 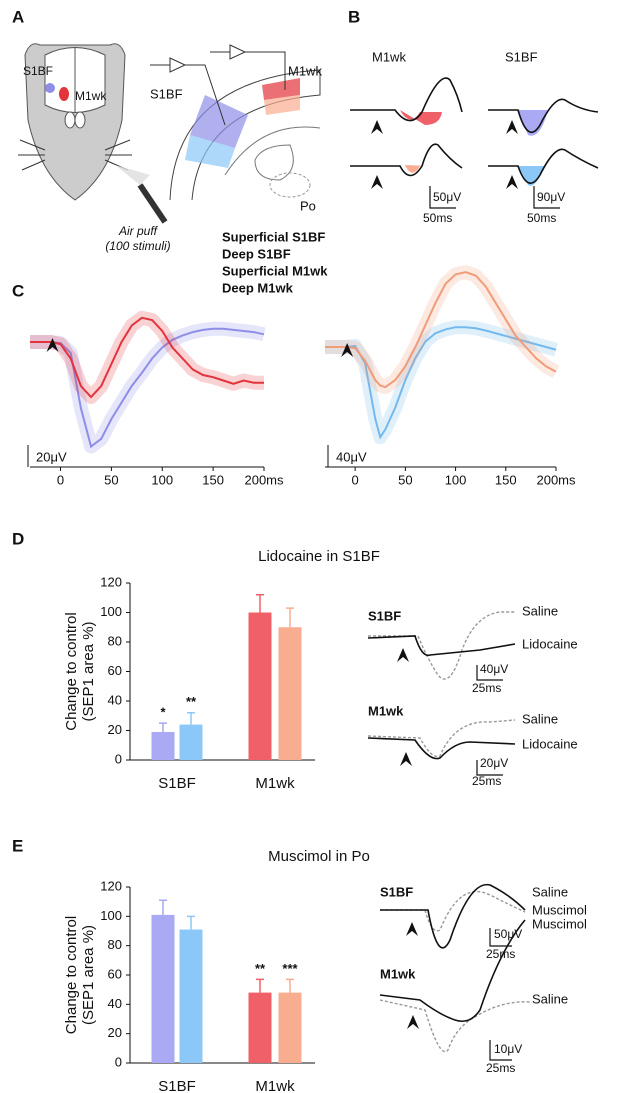 What do you see at coordinates (447, 197) in the screenshot?
I see `scale-label: 50μV` at bounding box center [447, 197].